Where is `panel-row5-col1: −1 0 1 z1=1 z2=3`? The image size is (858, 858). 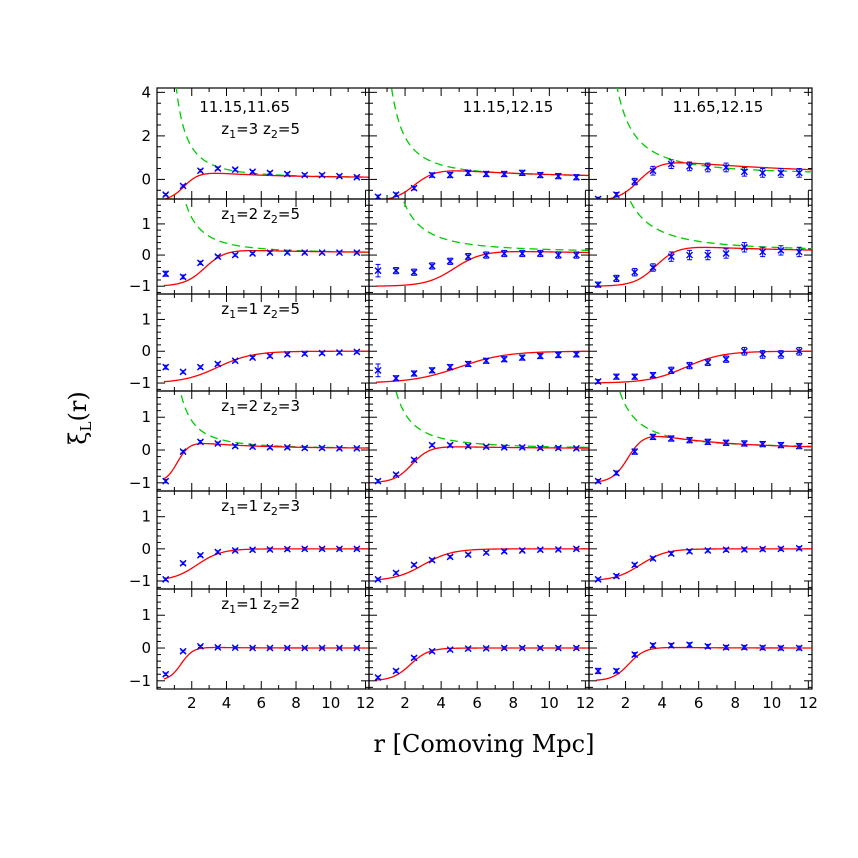 panel-row5-col1: −1 0 1 z1=1 z2=3 is located at coordinates (249, 540).